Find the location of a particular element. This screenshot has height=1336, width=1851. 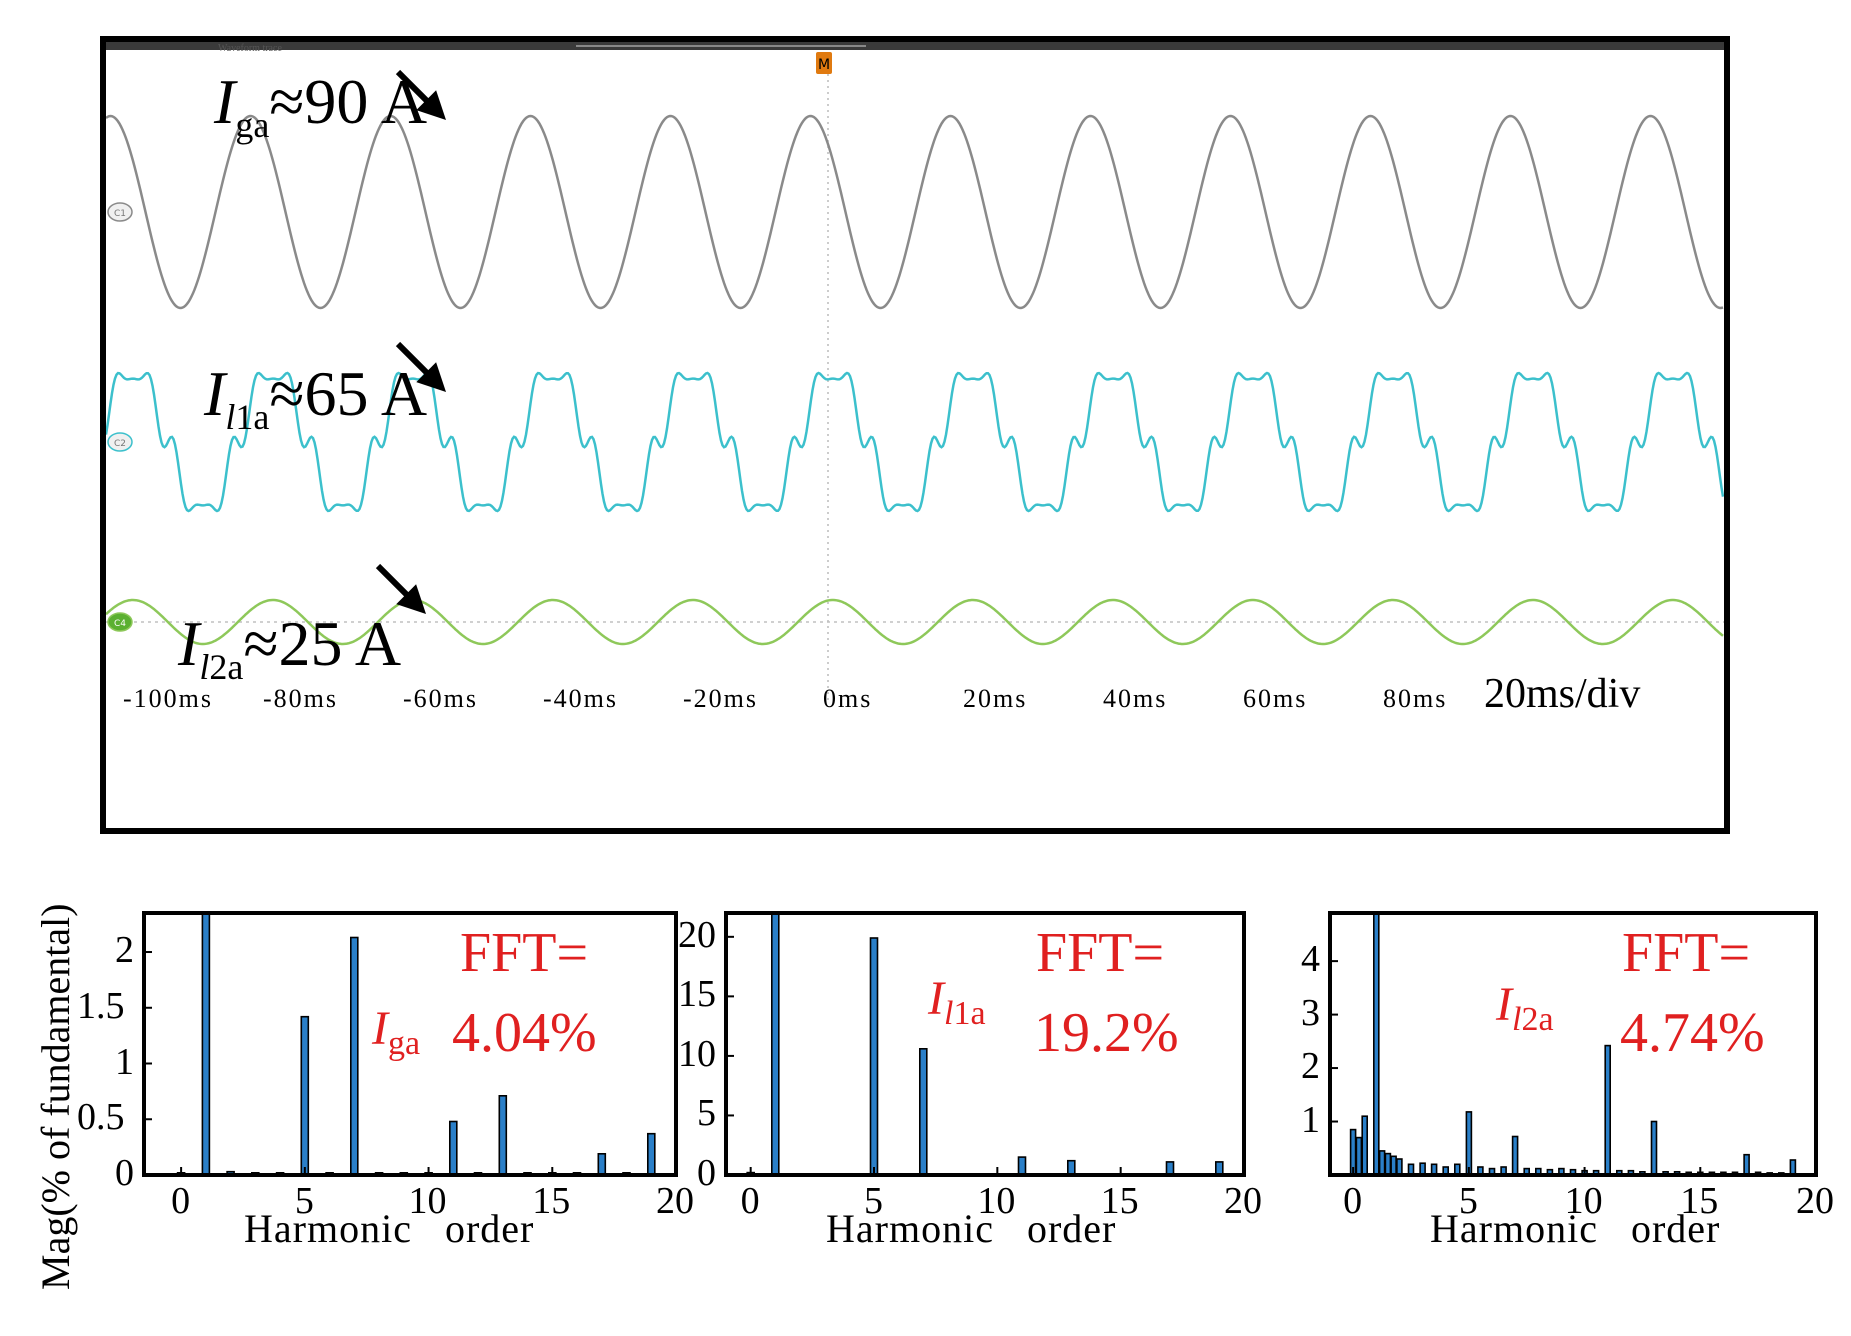

y-tick-label: 3 is located at coordinates (1310, 1012).